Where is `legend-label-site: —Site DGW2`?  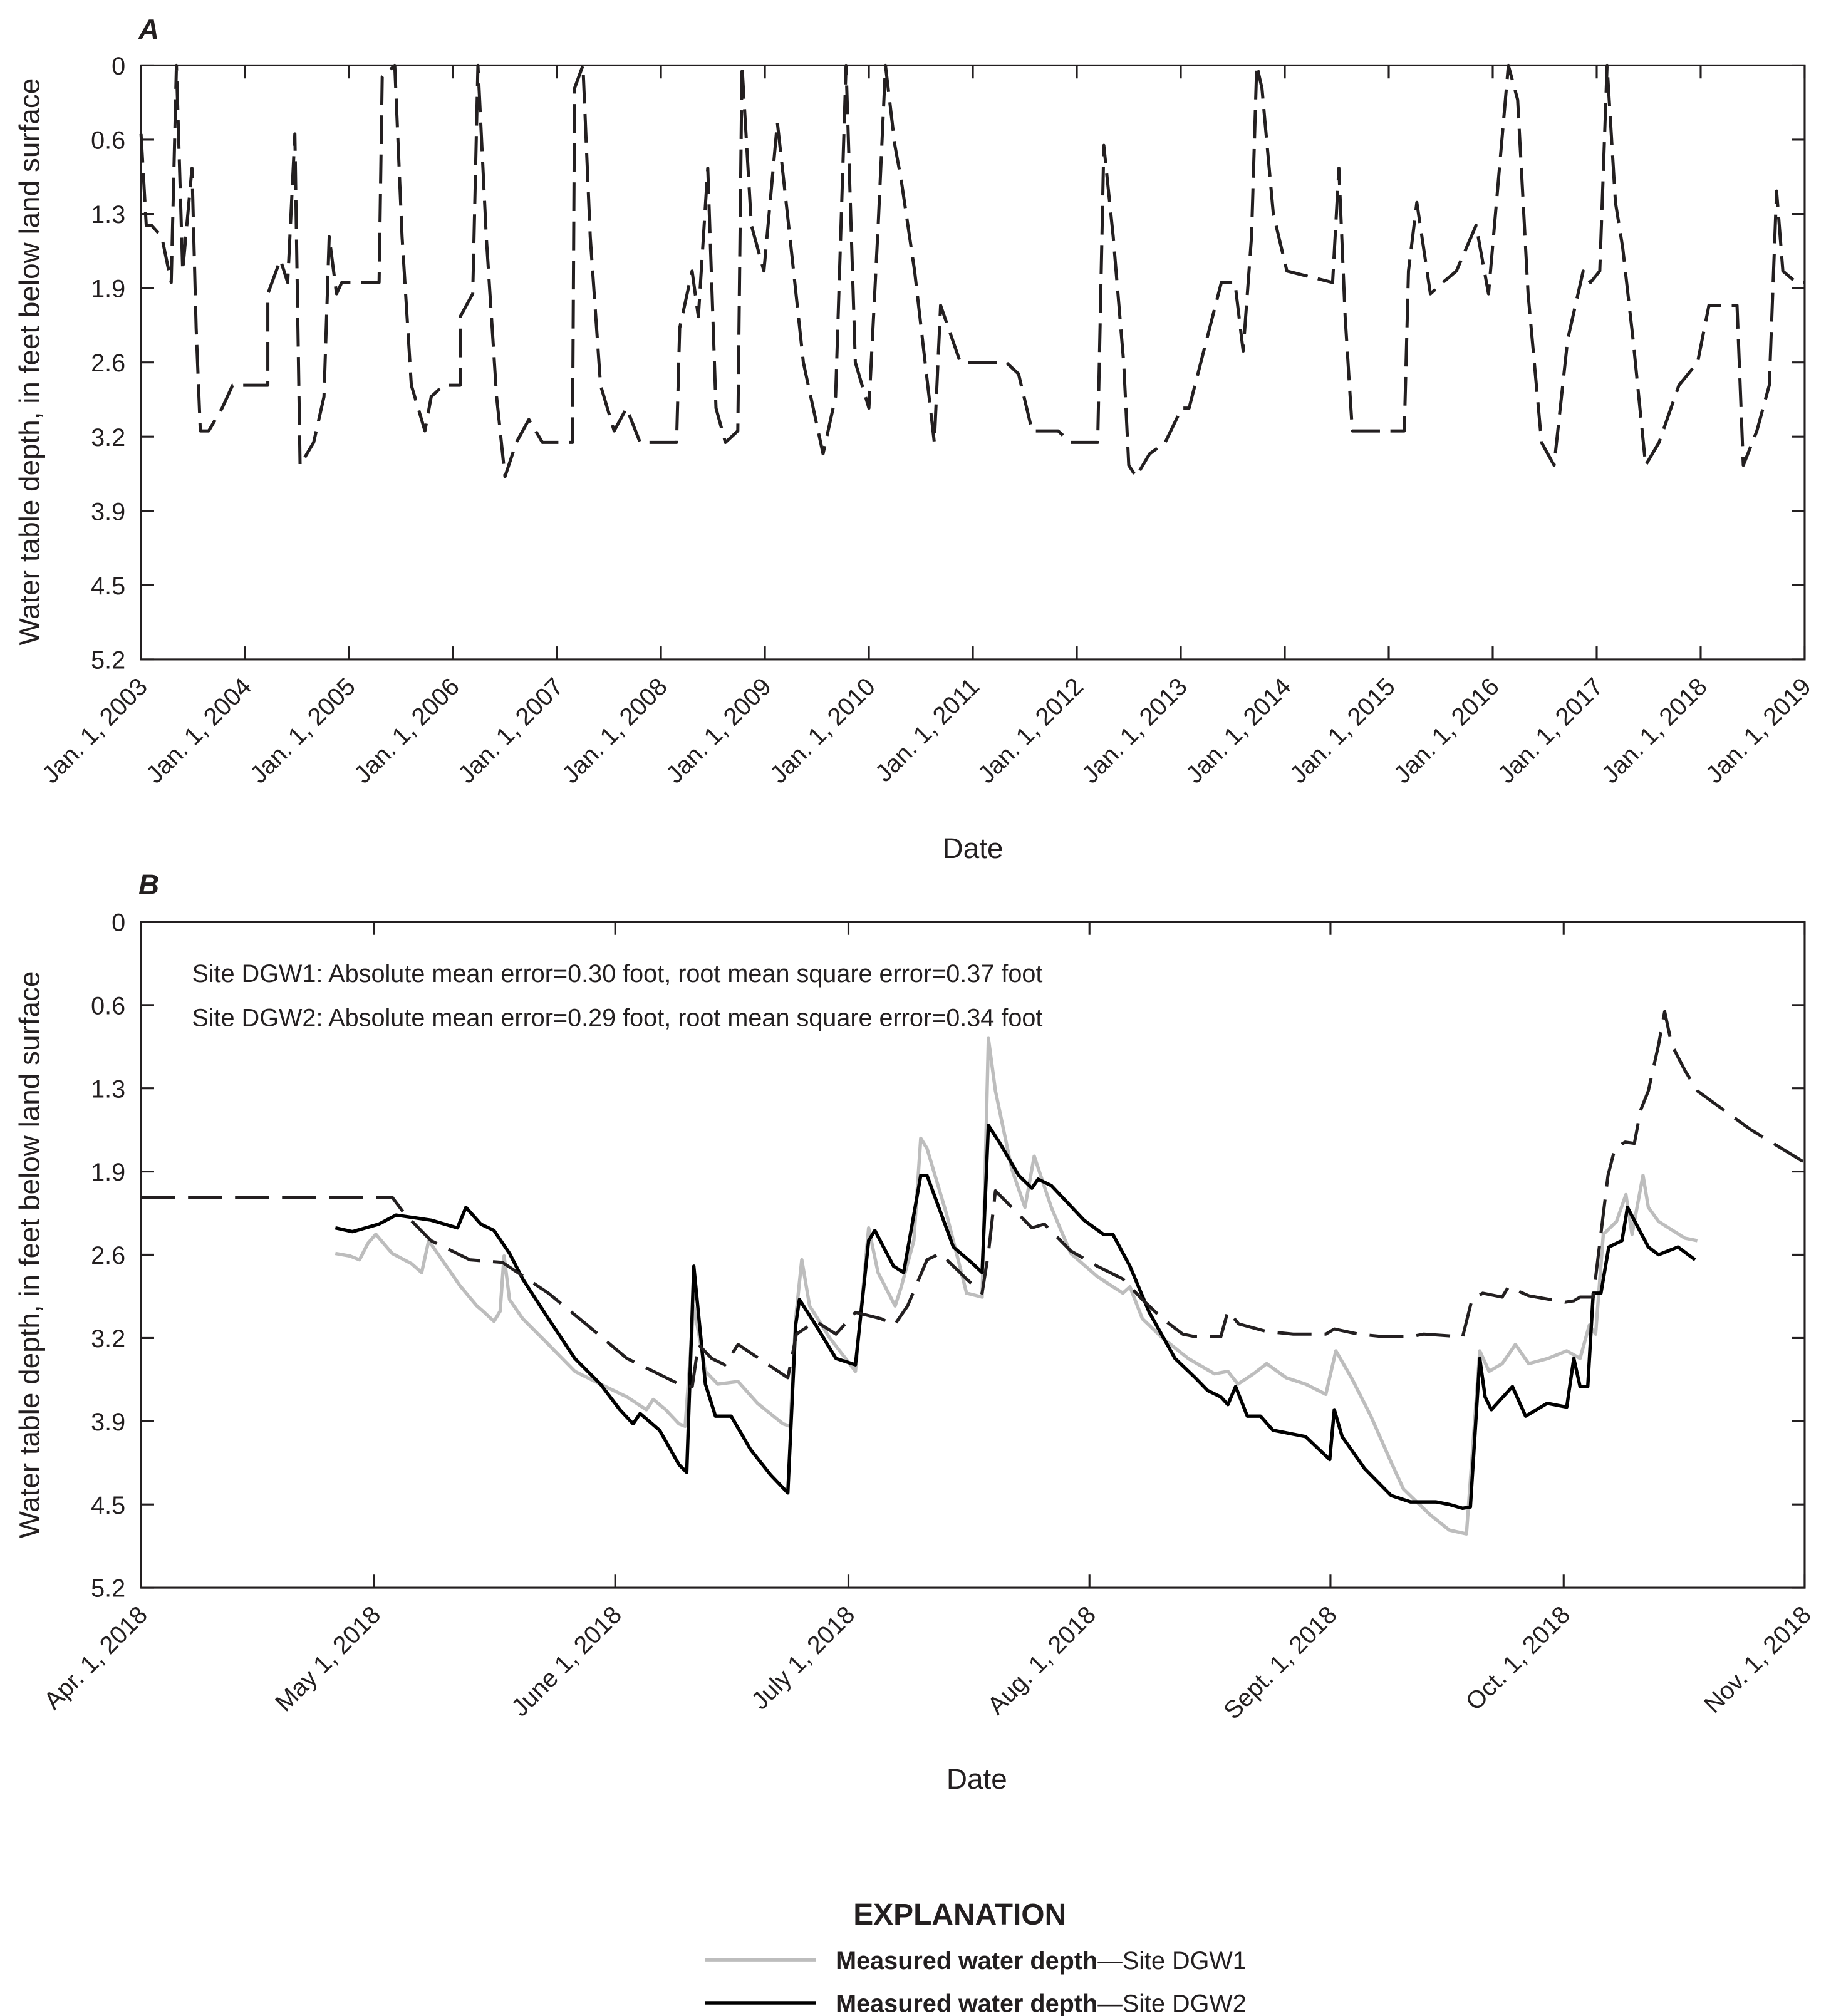
legend-label-site: —Site DGW2 is located at coordinates (1172, 2003).